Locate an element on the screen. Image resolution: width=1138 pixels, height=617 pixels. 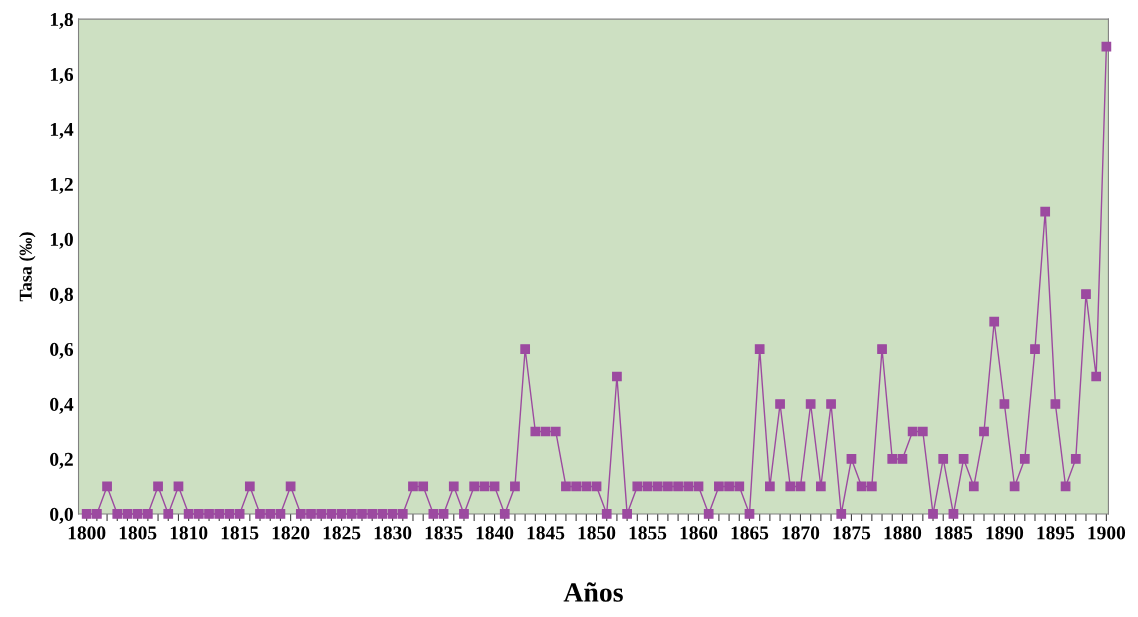
y-tick-label: 0,0 is located at coordinates (61, 515).